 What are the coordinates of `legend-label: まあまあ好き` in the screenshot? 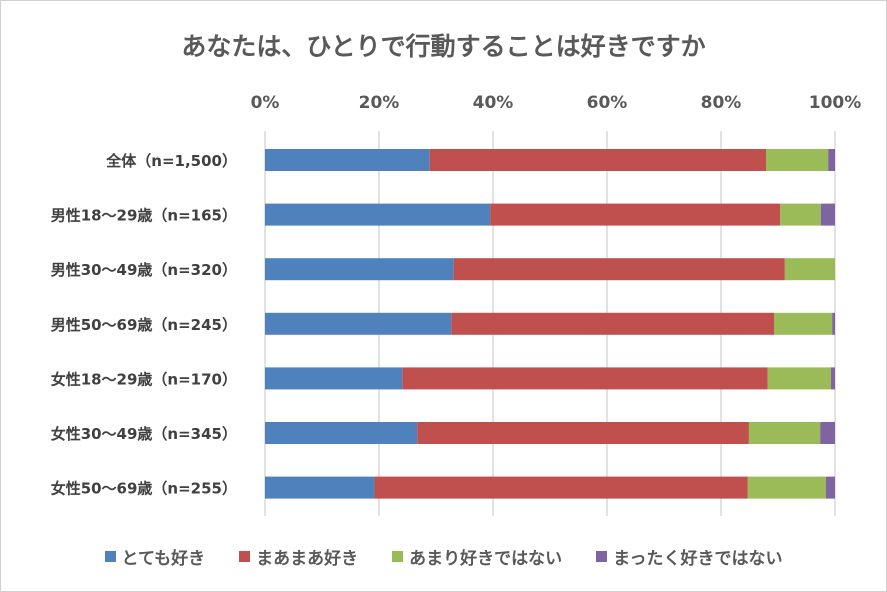 It's located at (307, 559).